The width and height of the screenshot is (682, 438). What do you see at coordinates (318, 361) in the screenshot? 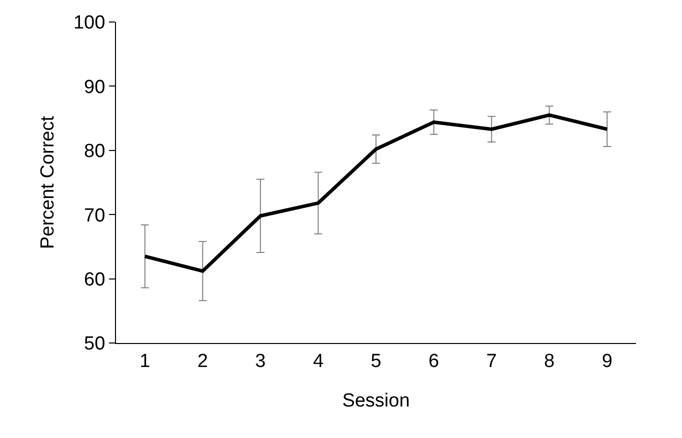
I see `x-tick-label: 4` at bounding box center [318, 361].